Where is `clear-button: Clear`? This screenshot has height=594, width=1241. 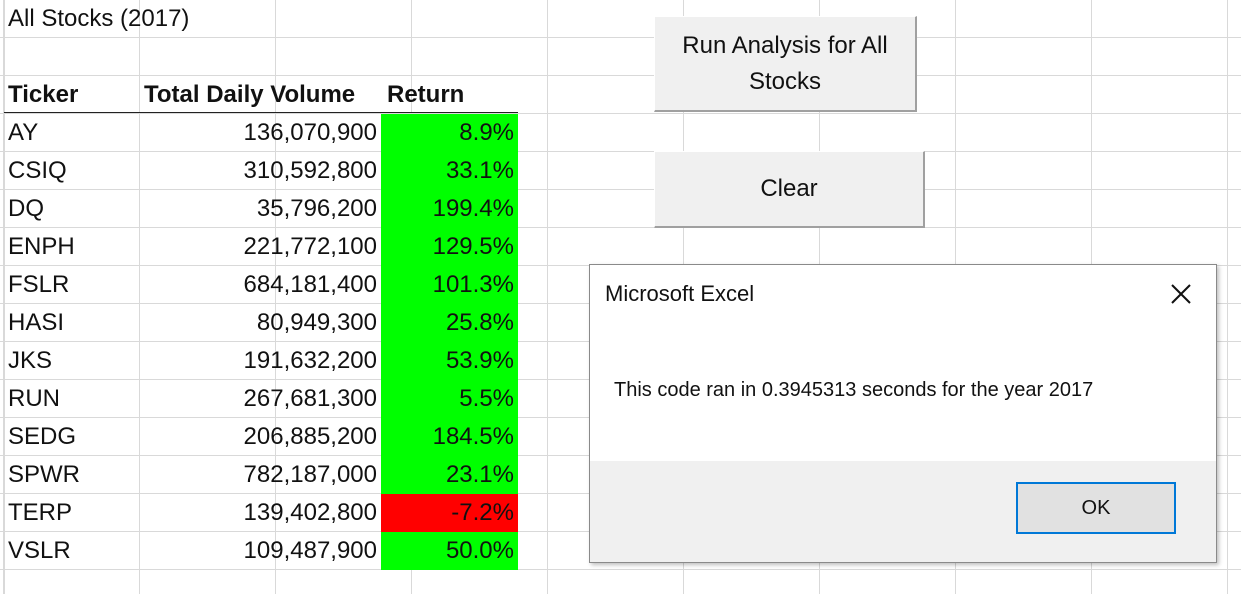 clear-button: Clear is located at coordinates (789, 189).